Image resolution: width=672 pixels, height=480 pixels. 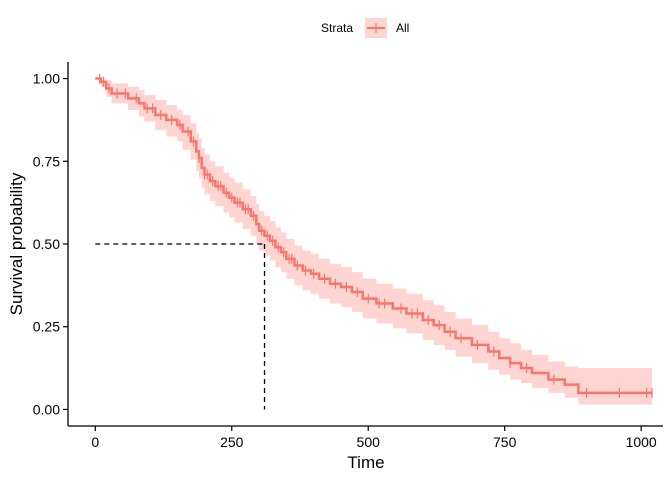 I want to click on y-tick-label: 0.00, so click(x=46, y=409).